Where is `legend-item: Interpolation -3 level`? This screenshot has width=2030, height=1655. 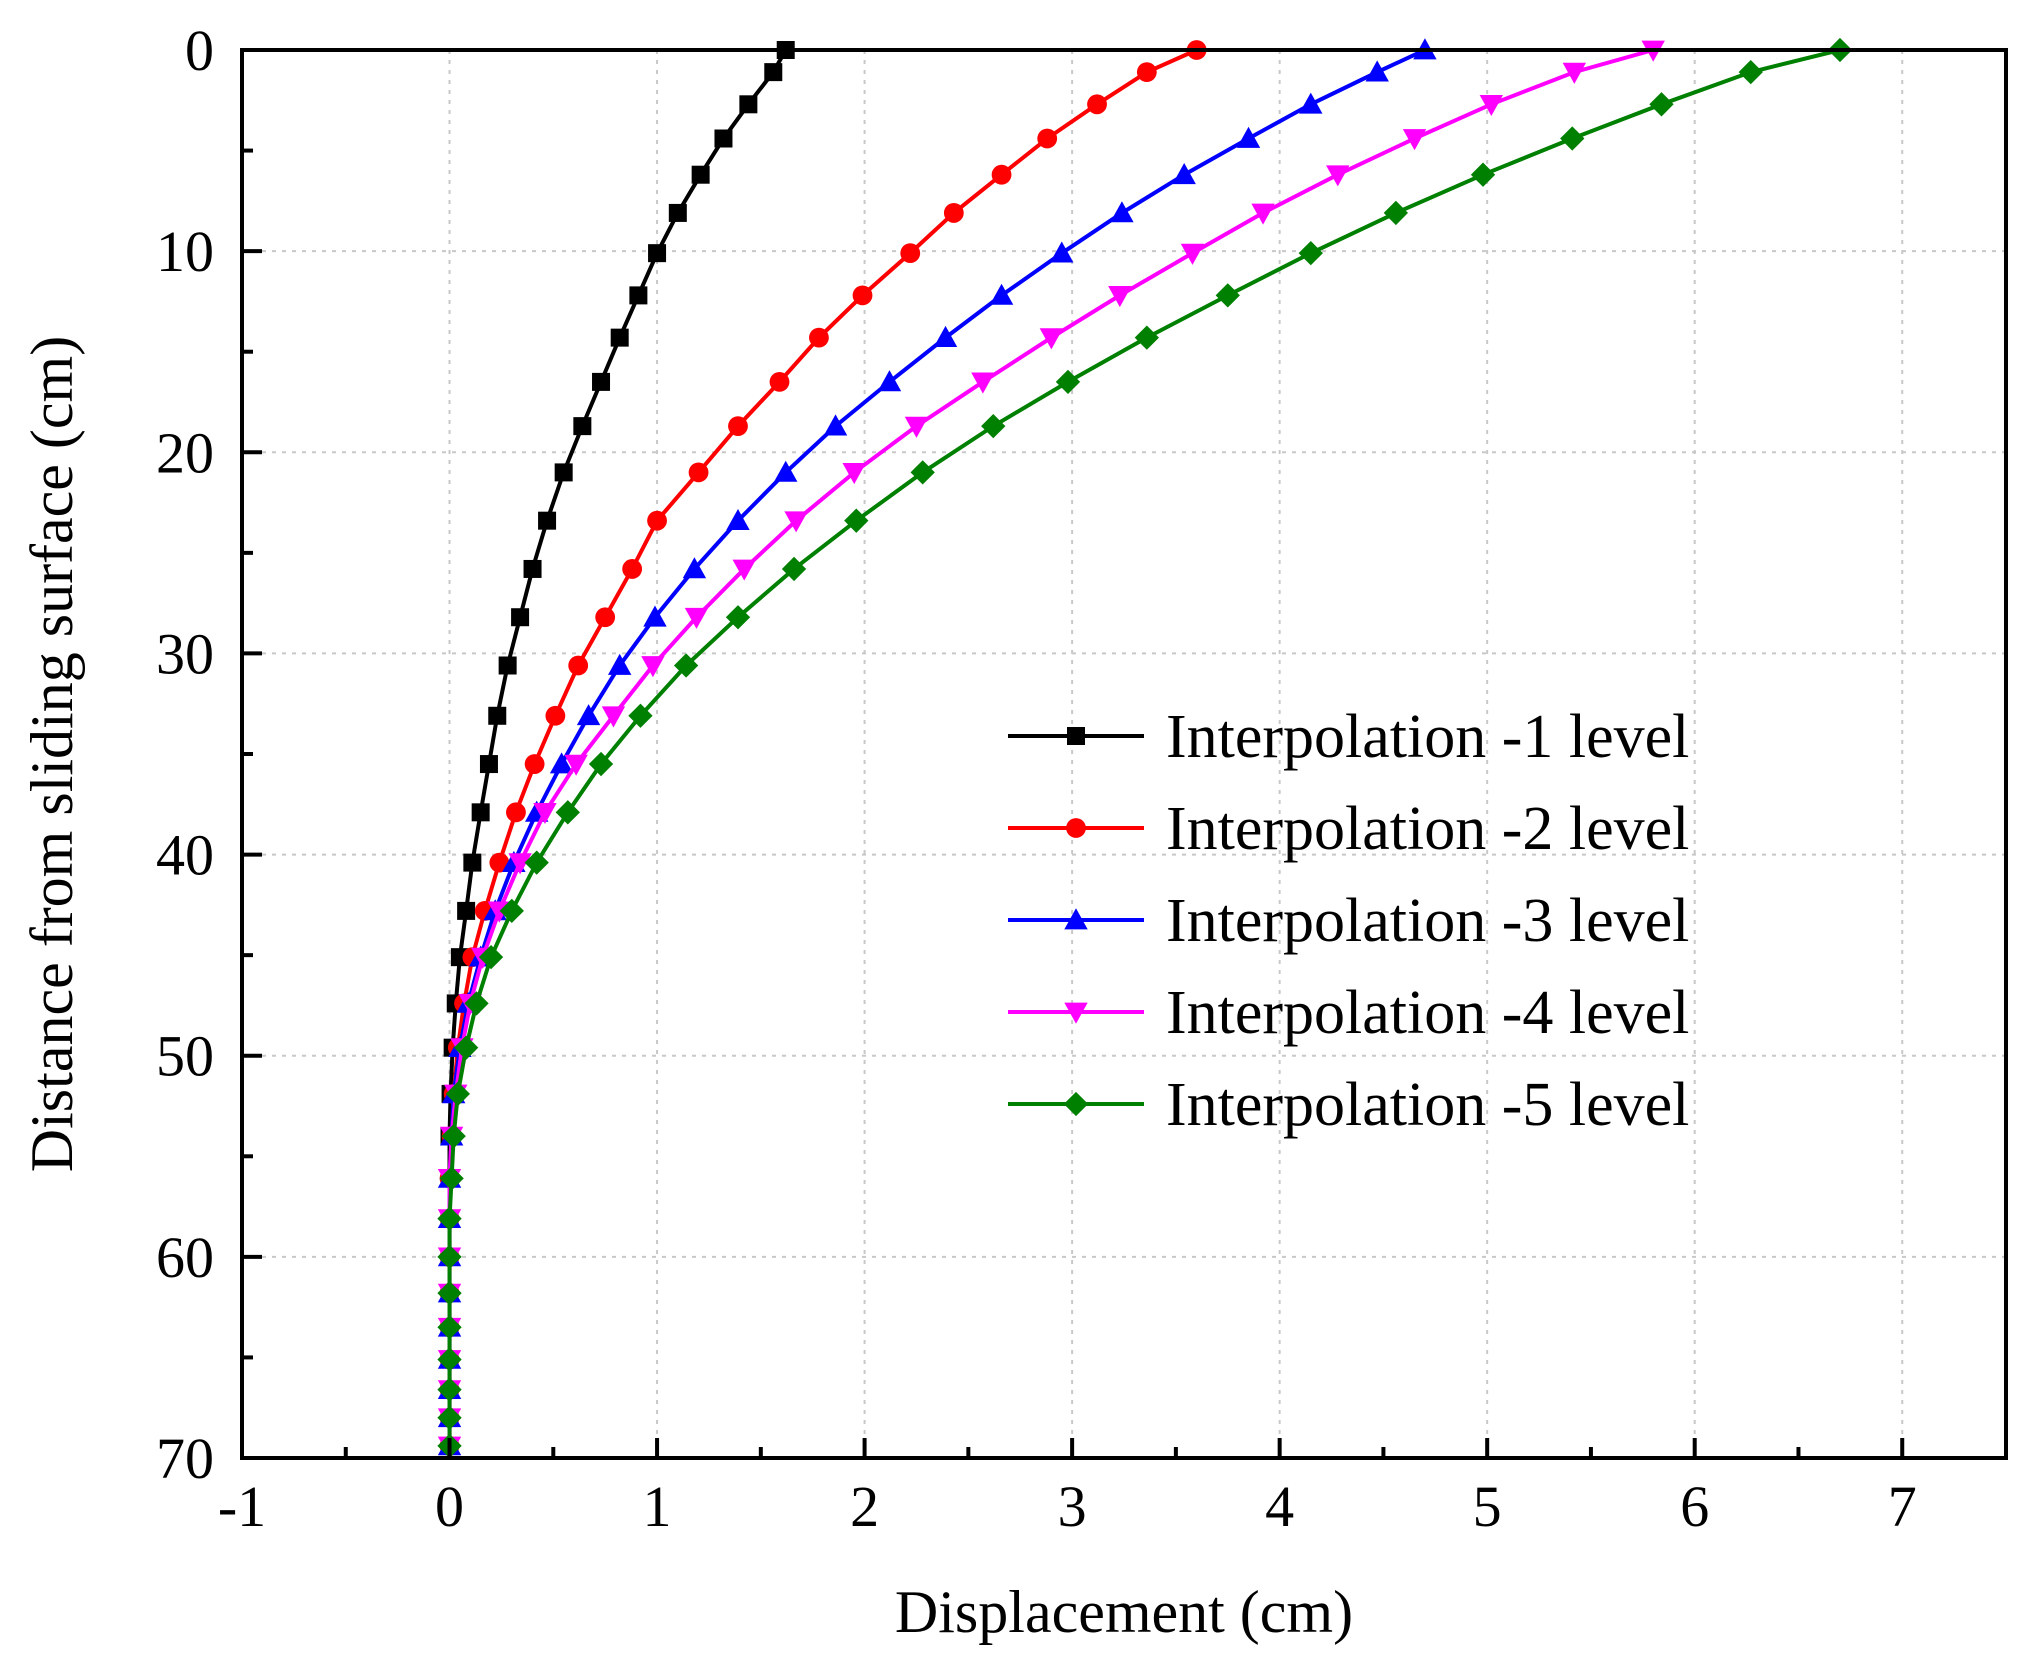 legend-item: Interpolation -3 level is located at coordinates (1348, 921).